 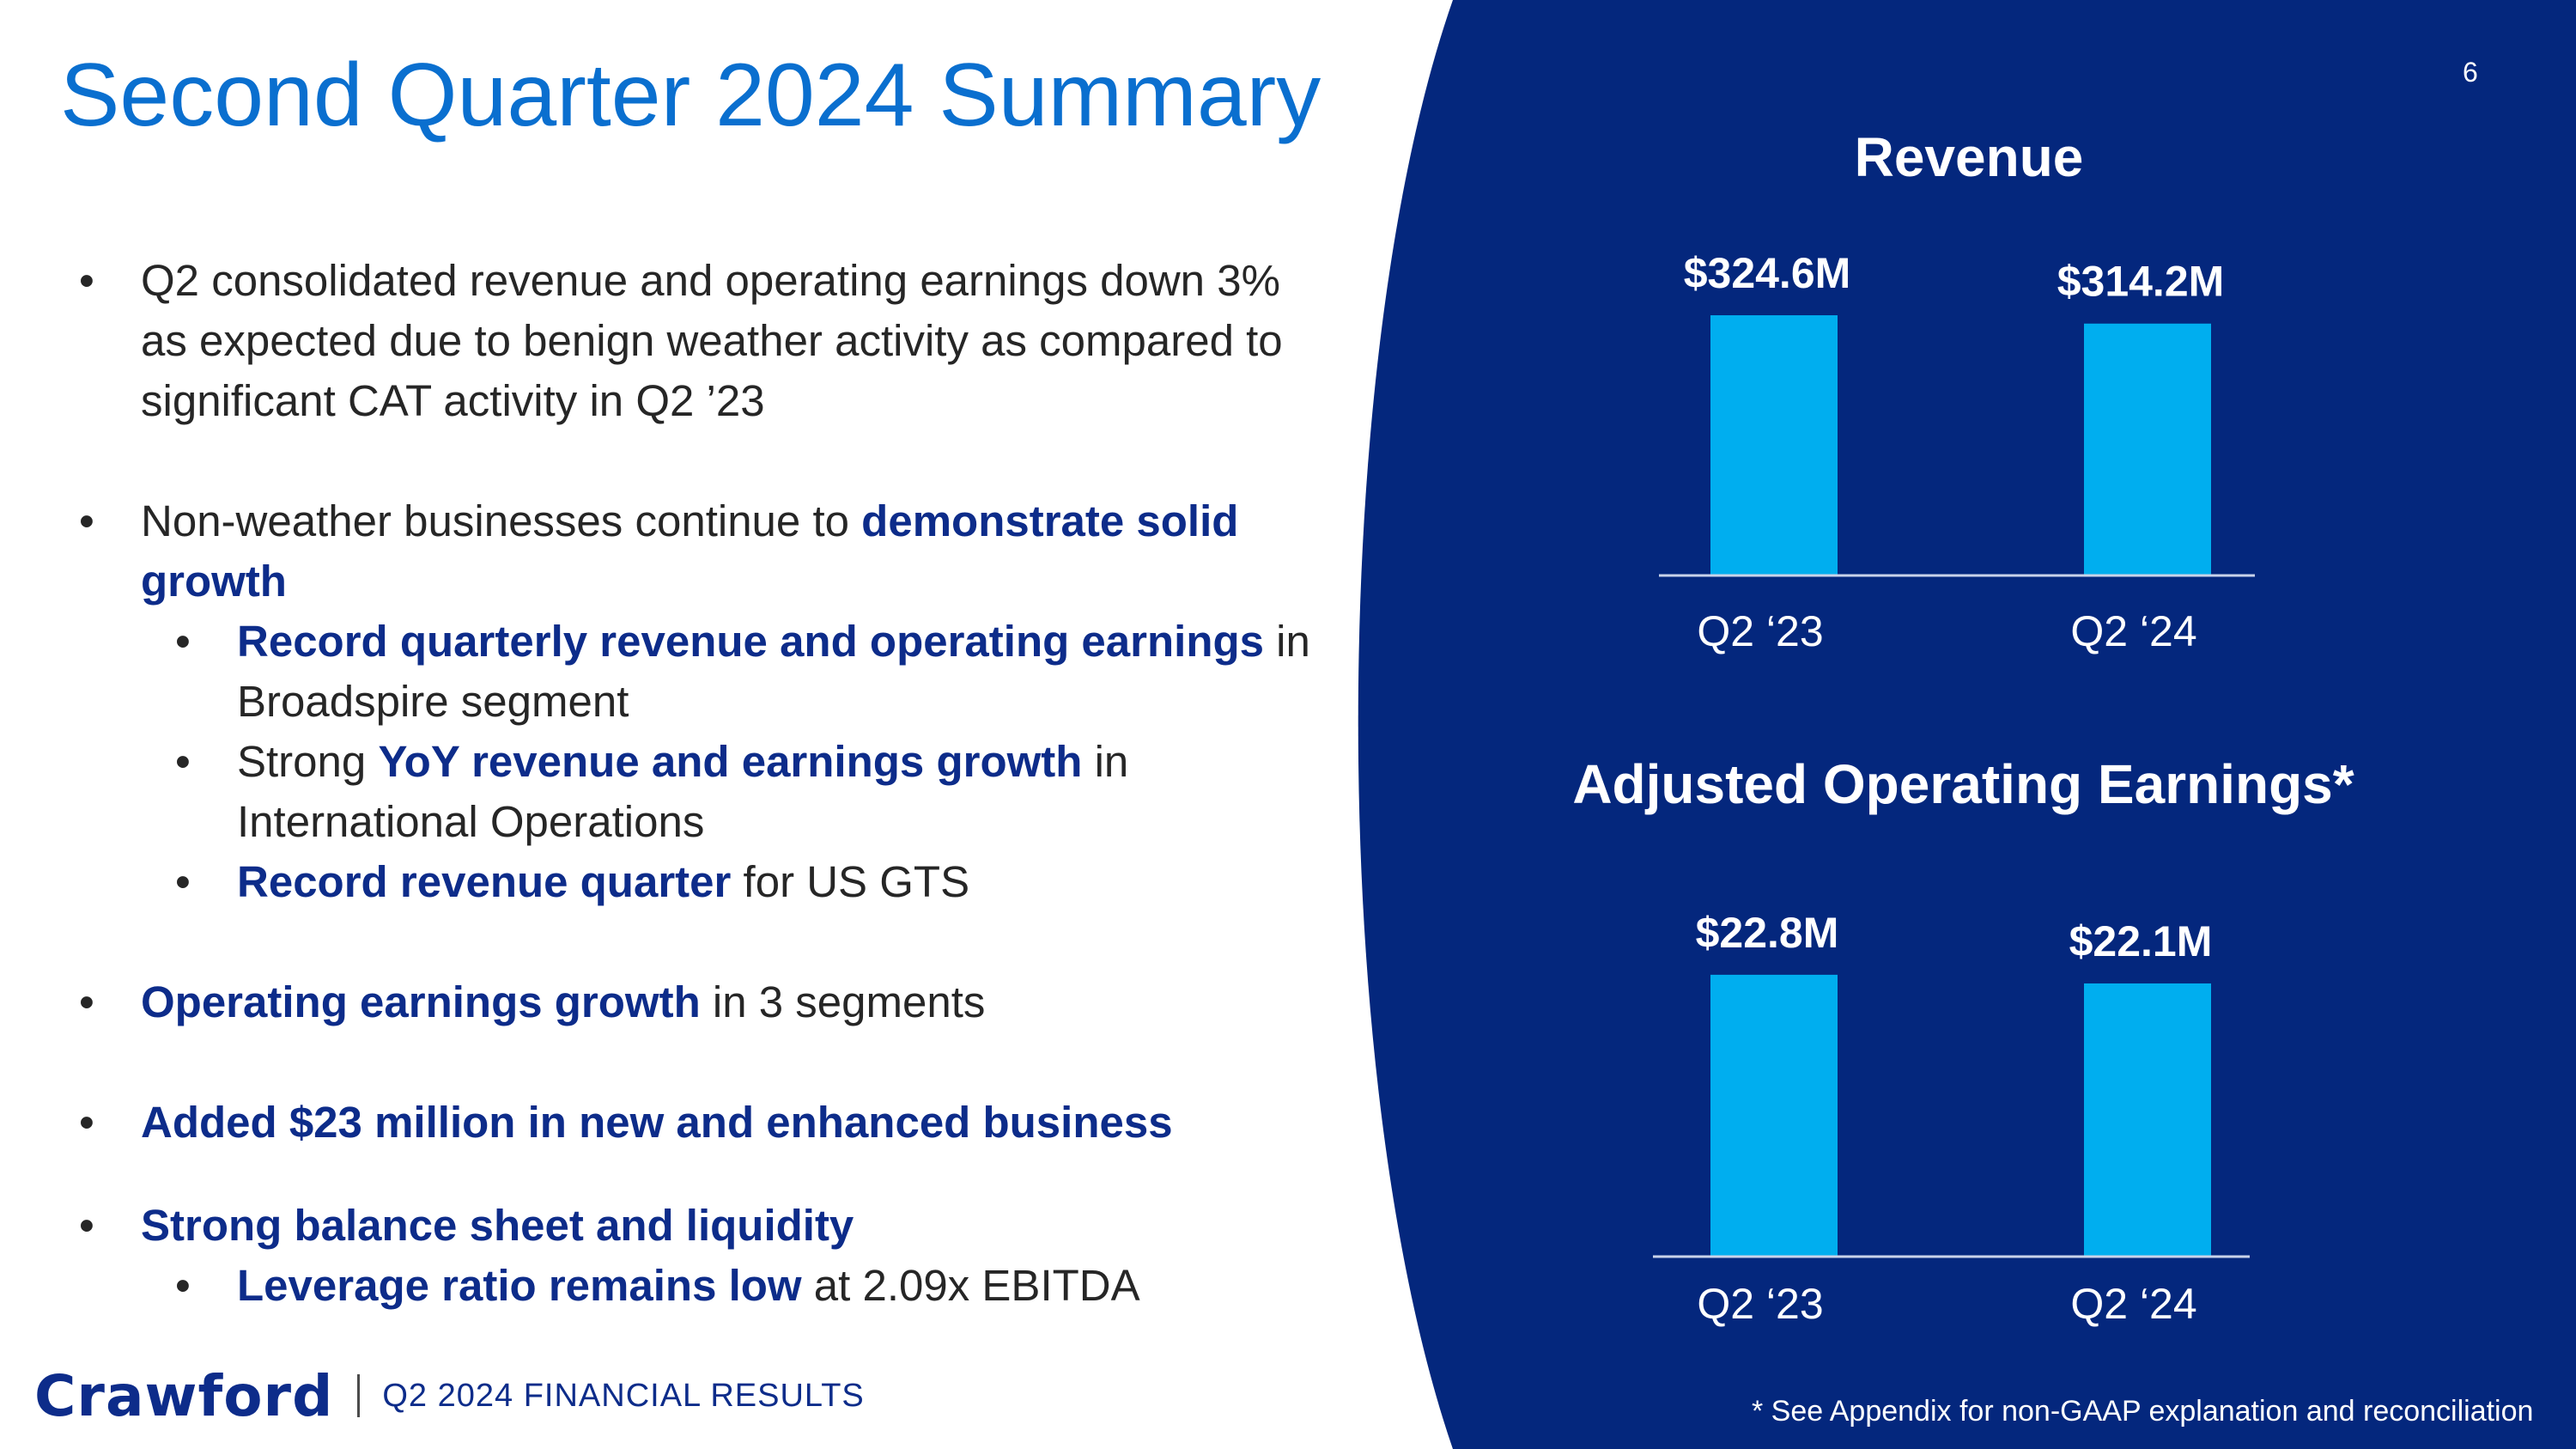 I want to click on bullet-emphasis: demonstrate solid growth, so click(x=690, y=551).